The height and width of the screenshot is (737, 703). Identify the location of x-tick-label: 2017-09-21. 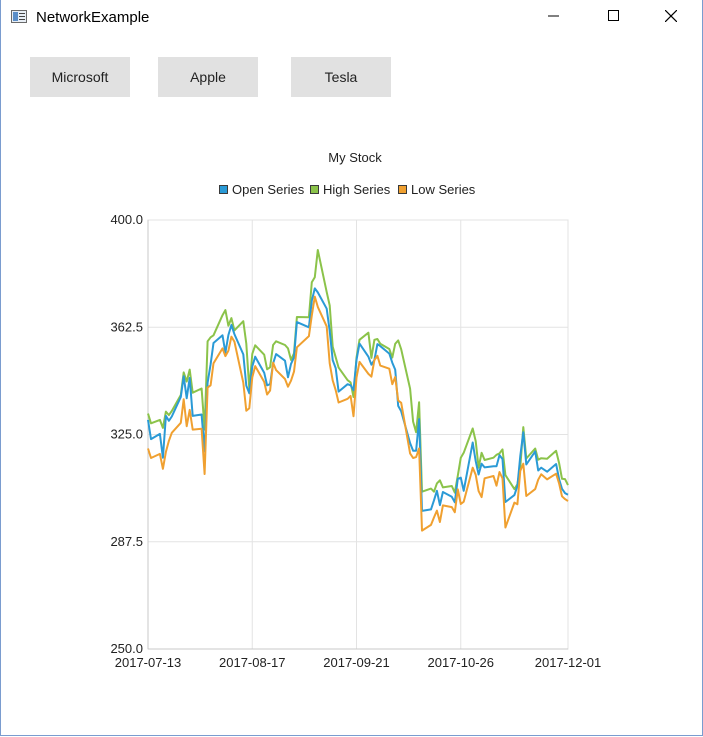
(356, 662).